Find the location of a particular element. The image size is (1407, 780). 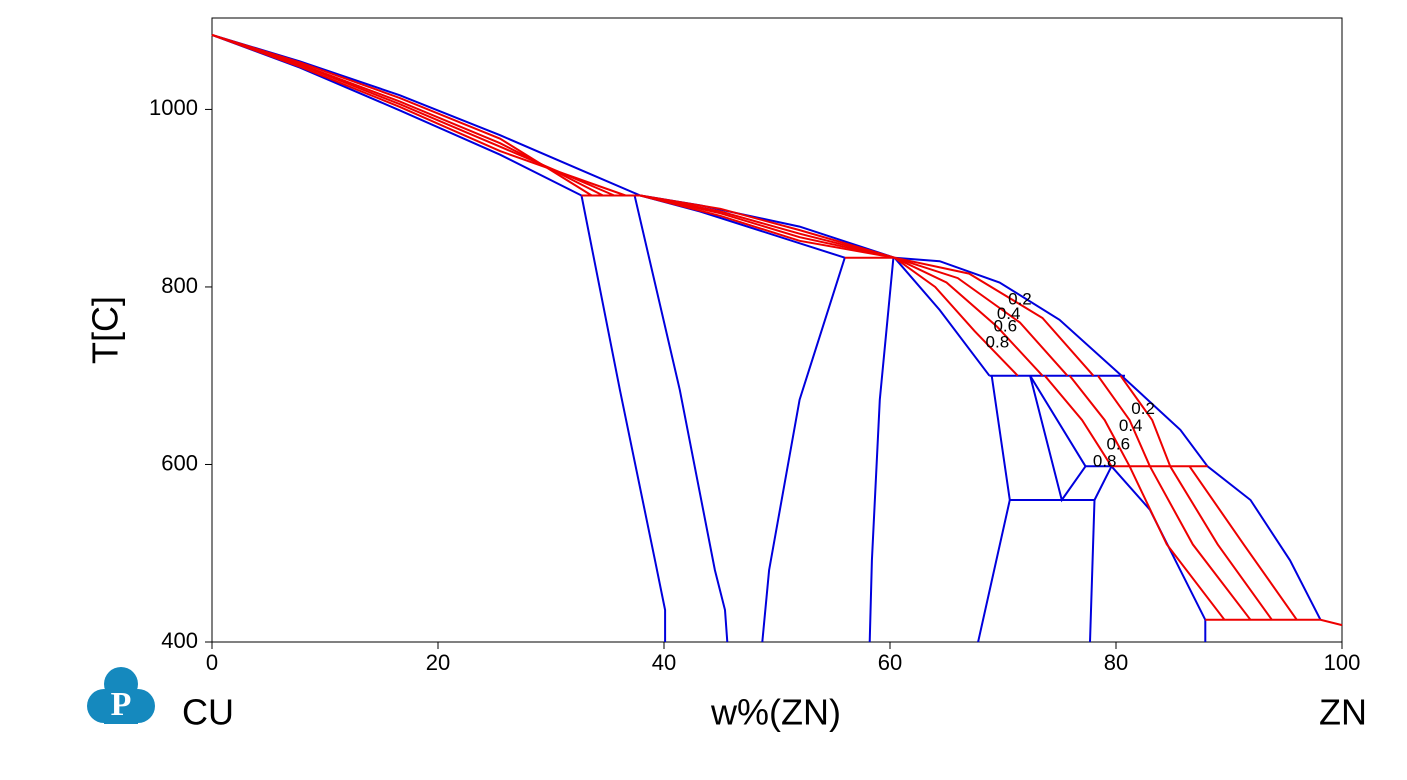

x-axis-label: w%(ZN) is located at coordinates (775, 712).